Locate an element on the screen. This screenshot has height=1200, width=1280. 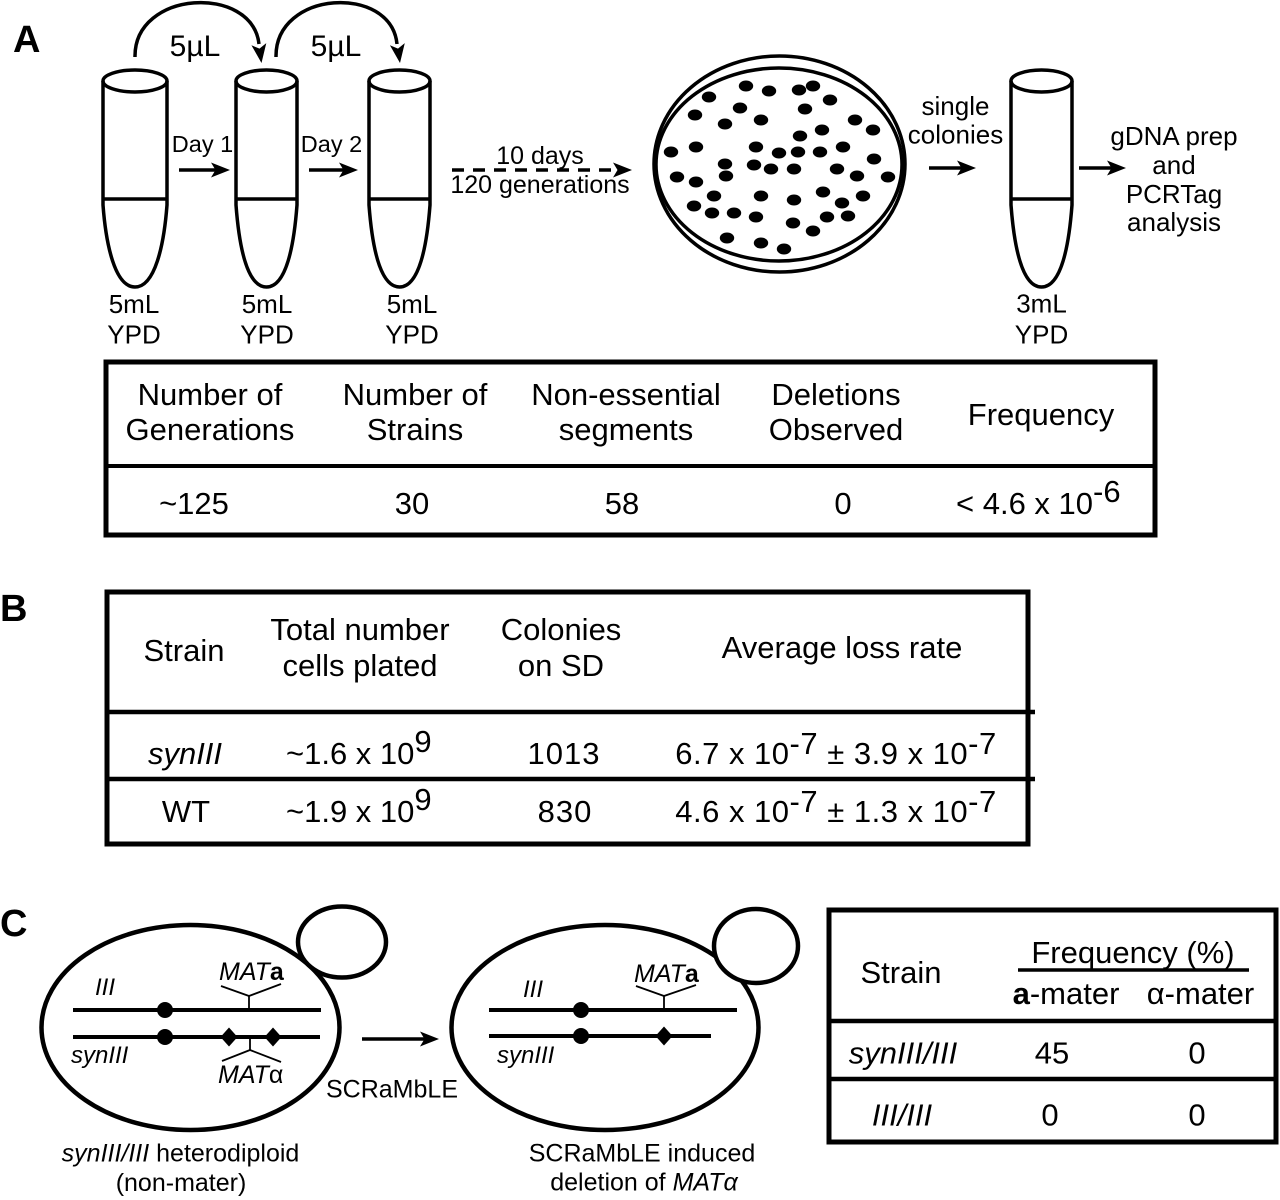
svg-text: Frequency (%) is located at coordinates (1132, 952).